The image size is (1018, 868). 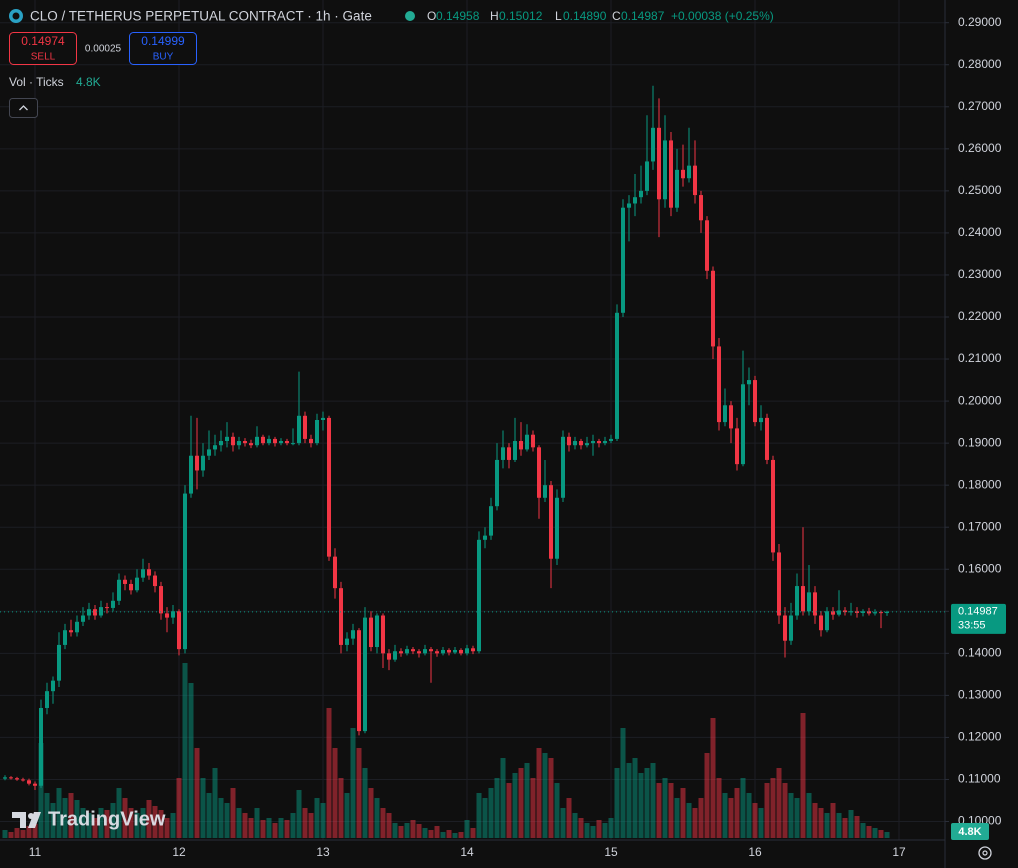 I want to click on y-tick-label: 0.23000, so click(x=980, y=274).